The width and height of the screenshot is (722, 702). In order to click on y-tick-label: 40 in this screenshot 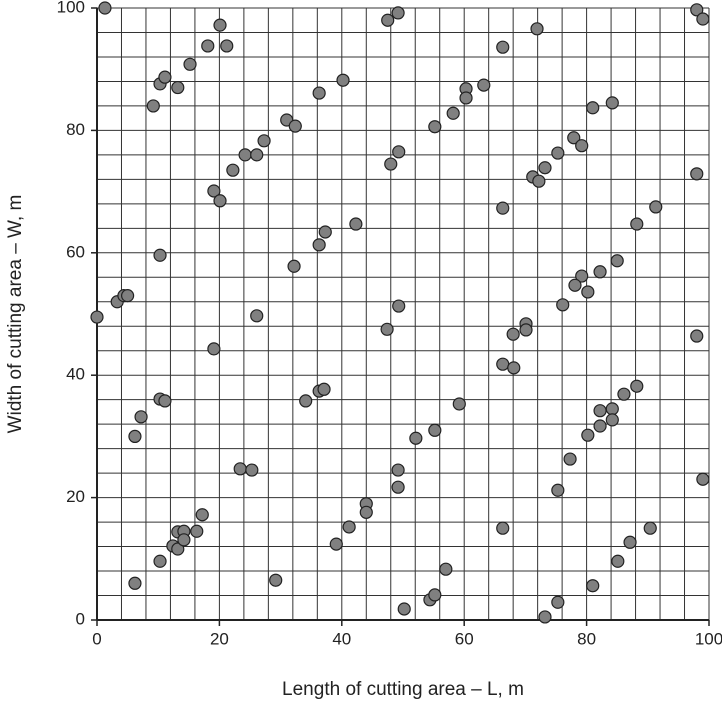, I will do `click(75, 374)`.